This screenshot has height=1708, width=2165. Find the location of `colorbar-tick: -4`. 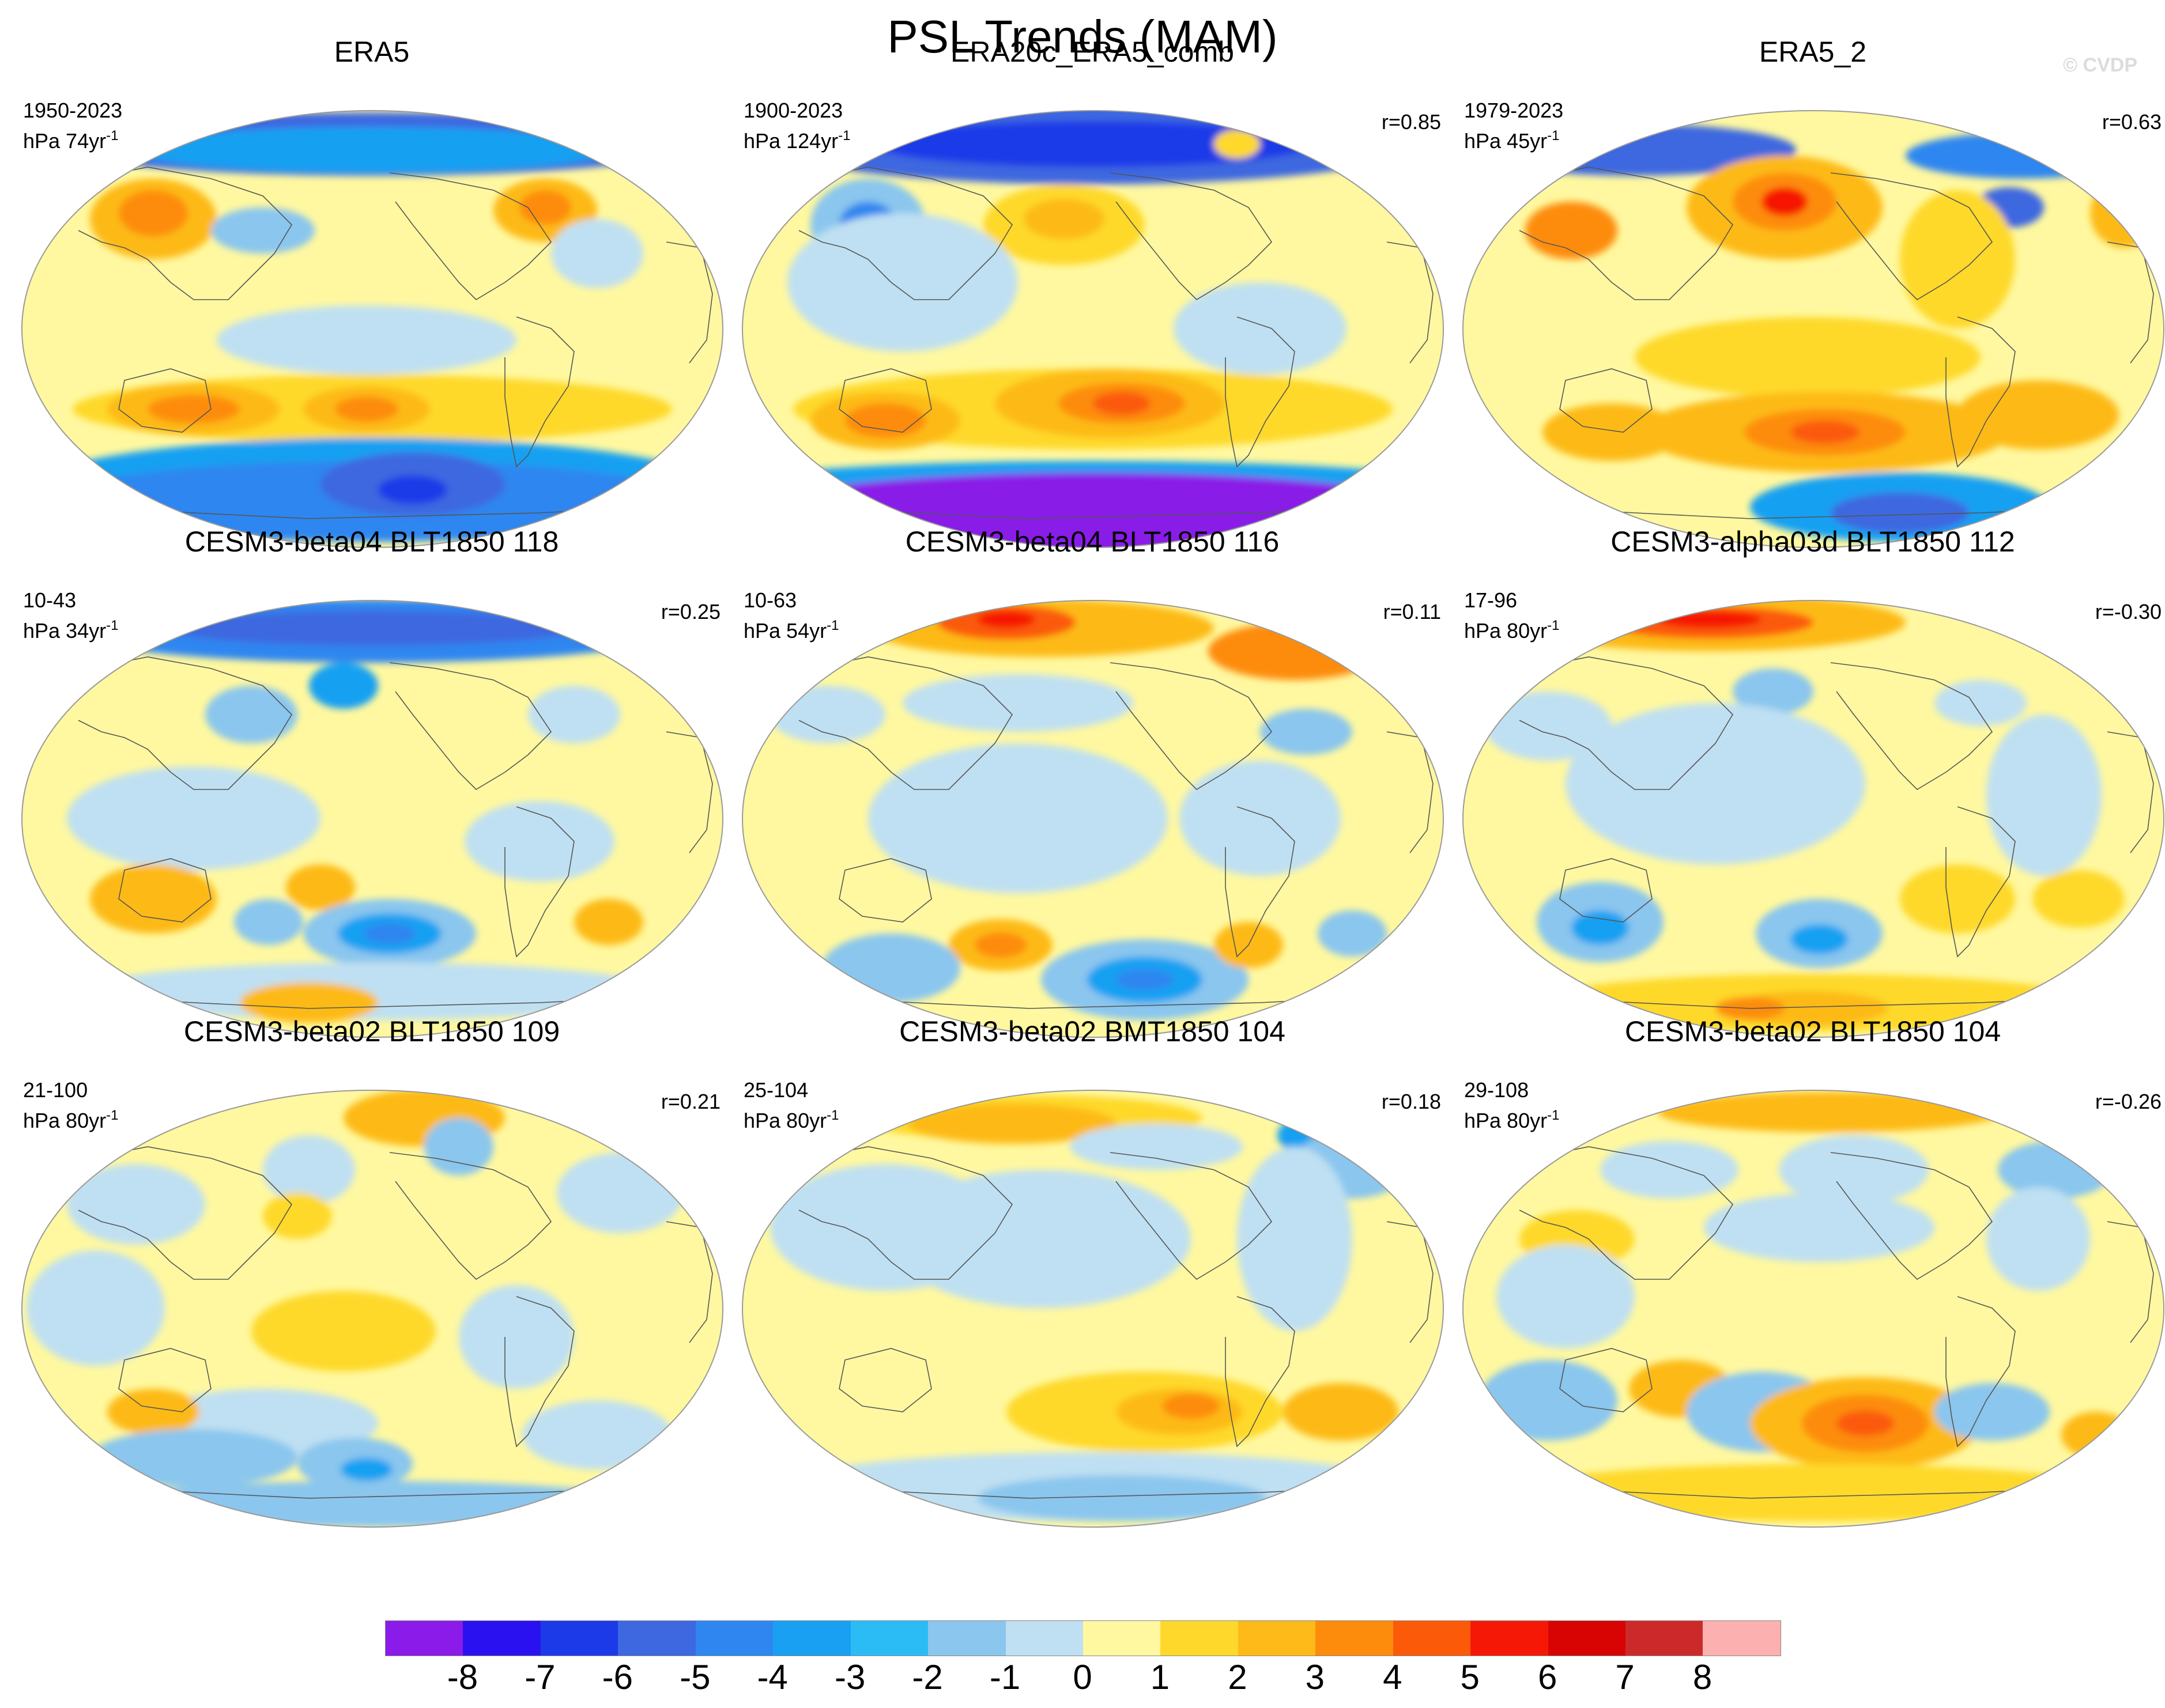

colorbar-tick: -4 is located at coordinates (773, 1677).